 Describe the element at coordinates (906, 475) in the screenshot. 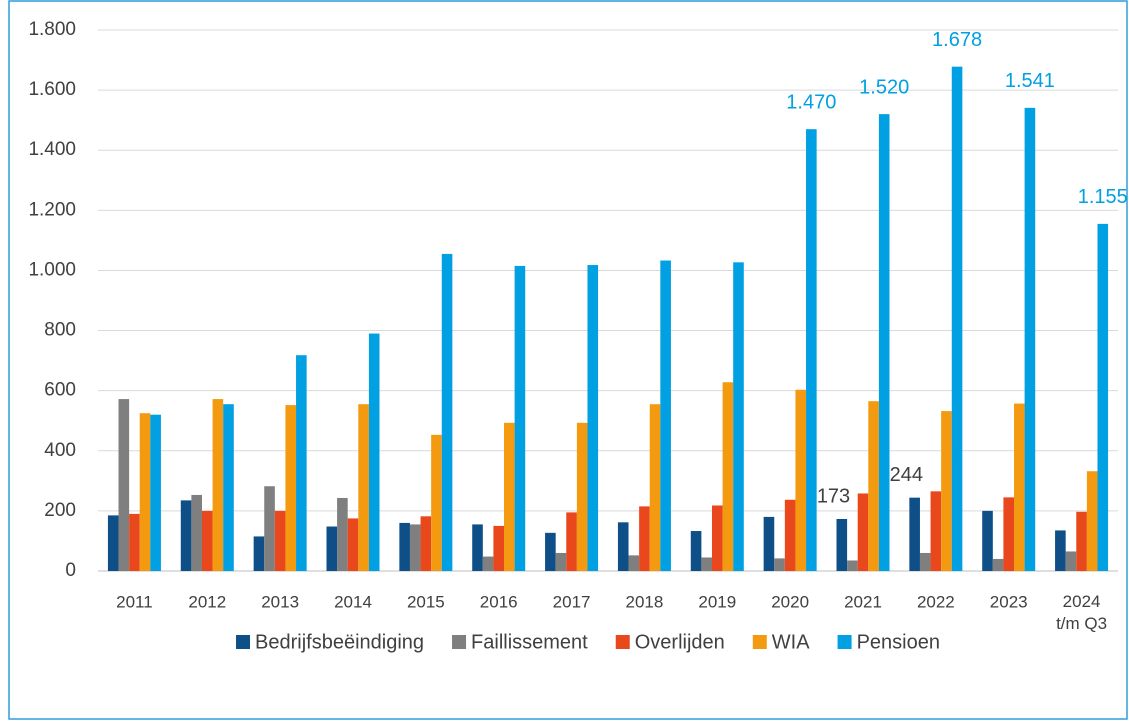

I see `data-label: 244` at that location.